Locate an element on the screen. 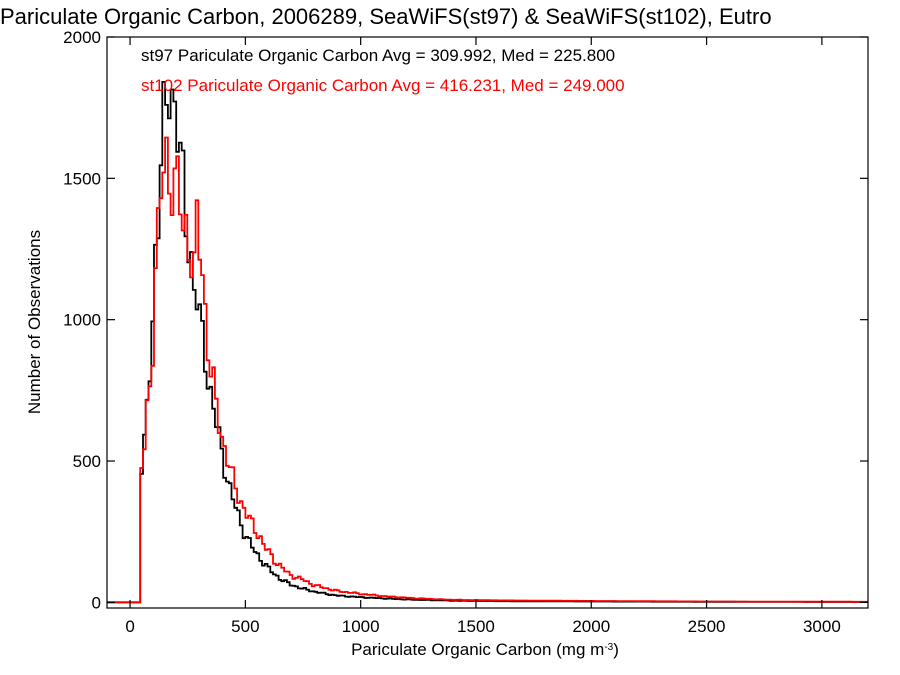 The width and height of the screenshot is (900, 675). y-tick-label: 1500 is located at coordinates (82, 178).